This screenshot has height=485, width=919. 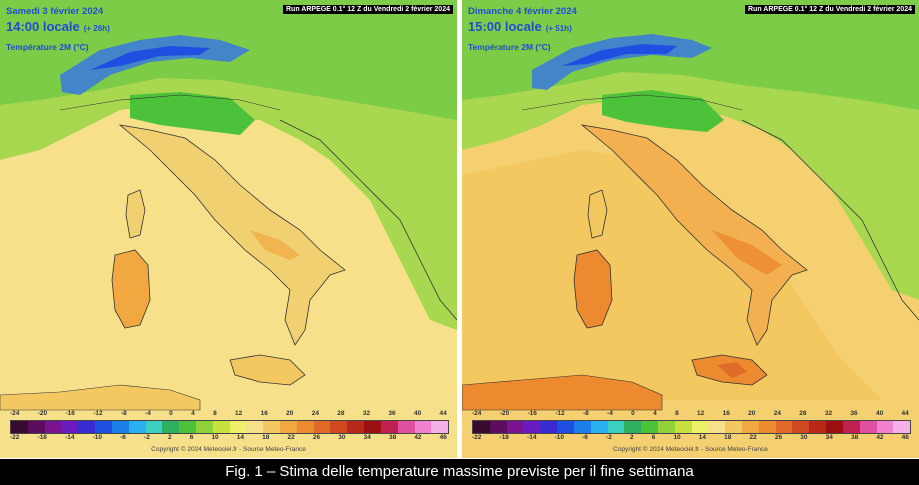 I want to click on legend-tick-label: 6, so click(x=191, y=437).